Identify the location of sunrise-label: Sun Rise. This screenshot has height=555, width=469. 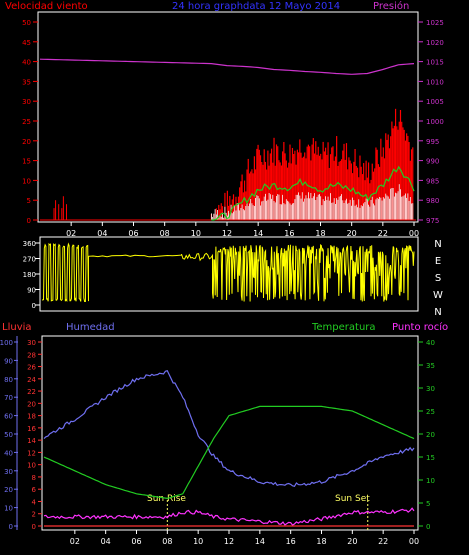
(166, 499).